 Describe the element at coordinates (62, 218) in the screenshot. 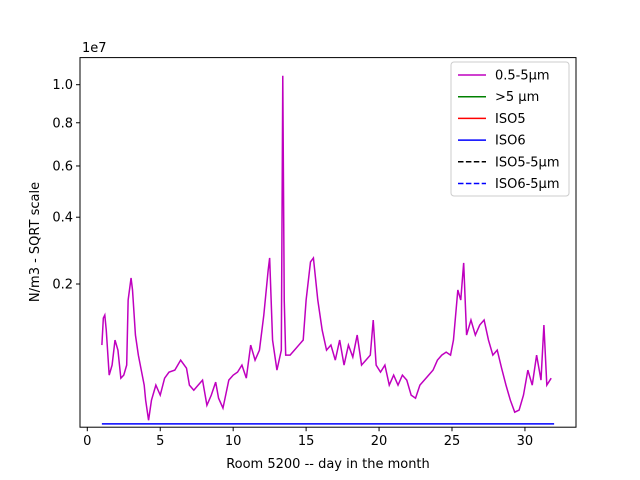

I see `y-tick-label: 0.4` at that location.